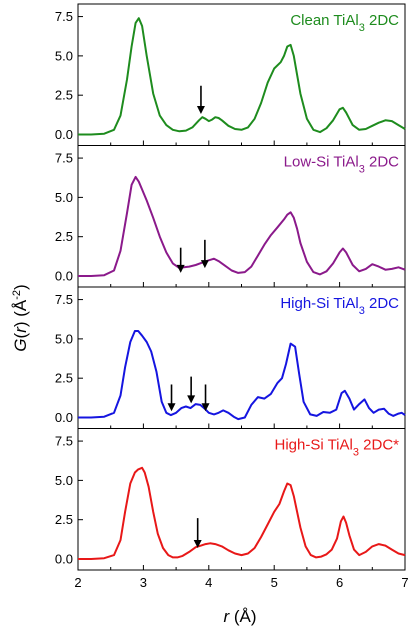 The image size is (411, 633). Describe the element at coordinates (20, 308) in the screenshot. I see `y-axis-title-unit: (Å` at that location.